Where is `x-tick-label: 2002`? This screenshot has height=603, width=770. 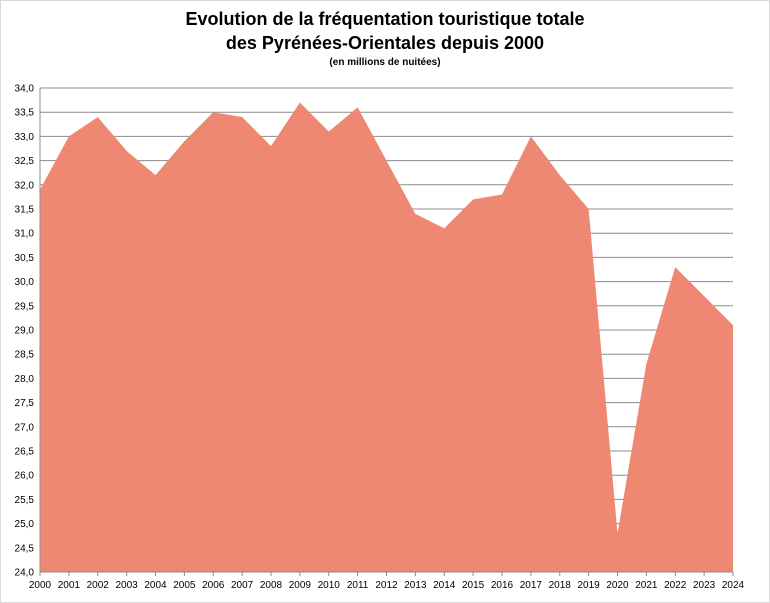
x-tick-label: 2002 is located at coordinates (98, 585).